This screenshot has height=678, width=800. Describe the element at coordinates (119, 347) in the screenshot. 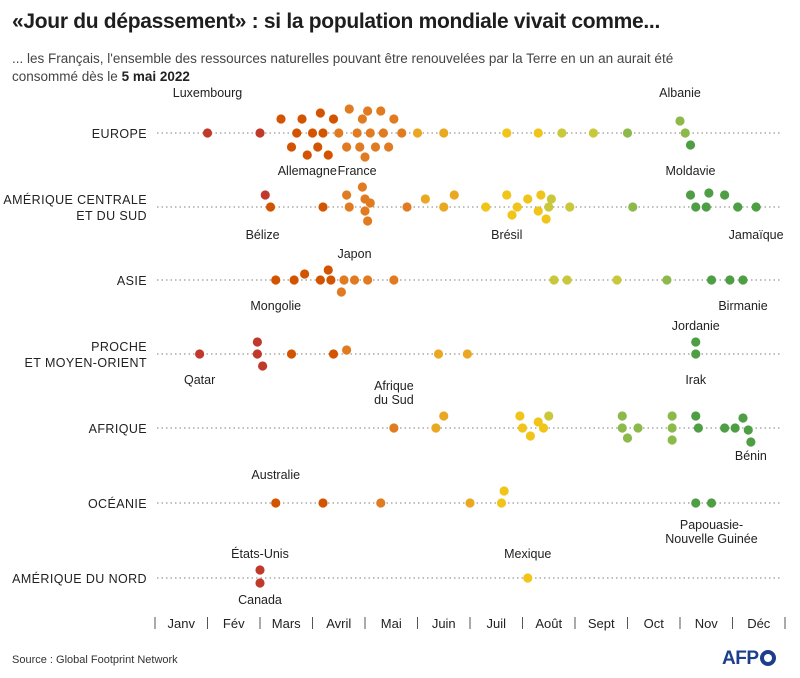

I see `row-label: PROCHE` at that location.